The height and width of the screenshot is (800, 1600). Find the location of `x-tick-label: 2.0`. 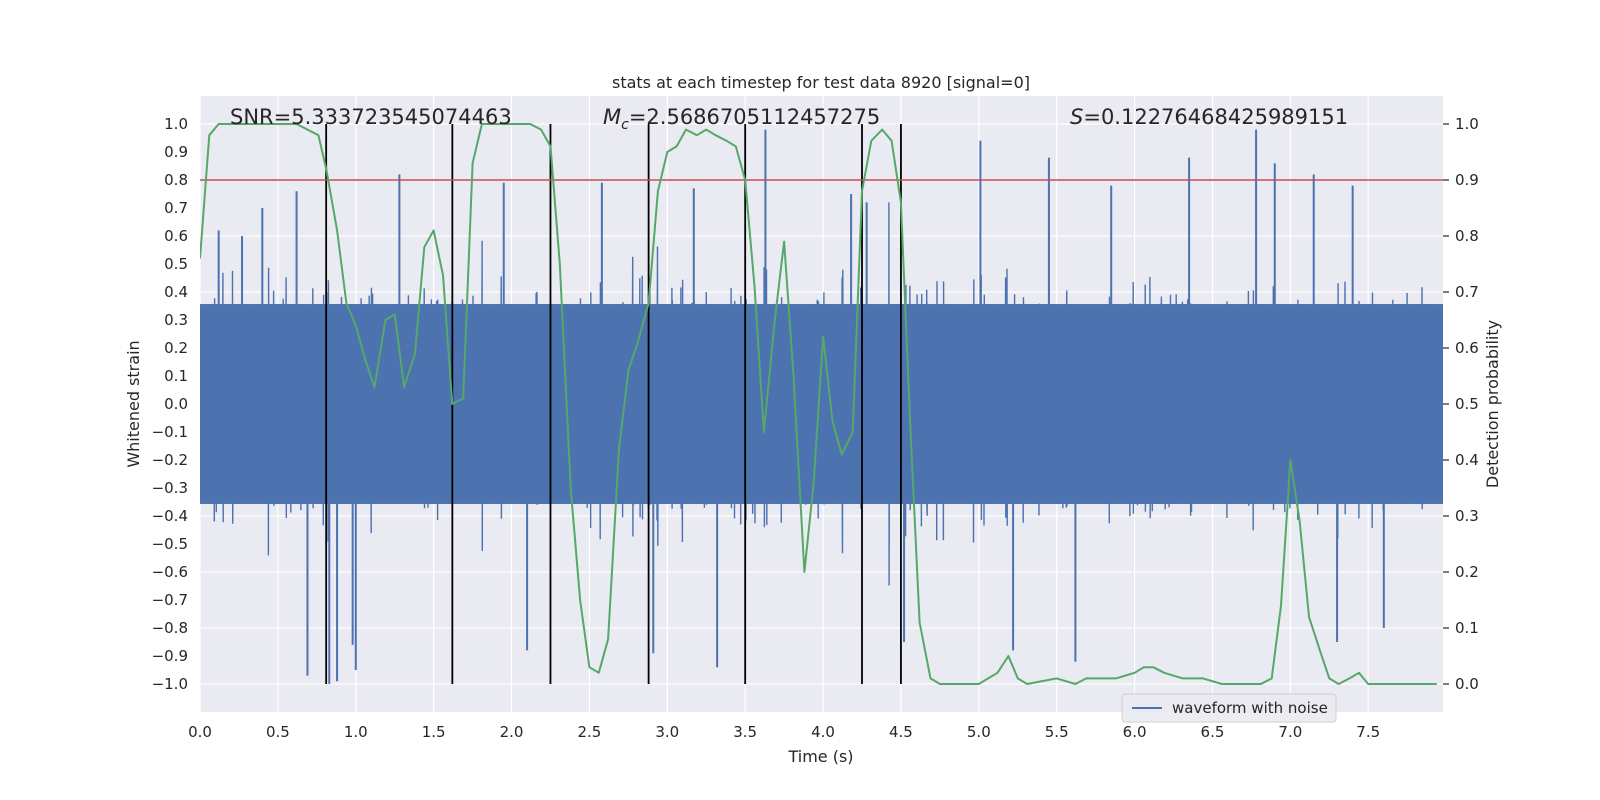

x-tick-label: 2.0 is located at coordinates (512, 732).